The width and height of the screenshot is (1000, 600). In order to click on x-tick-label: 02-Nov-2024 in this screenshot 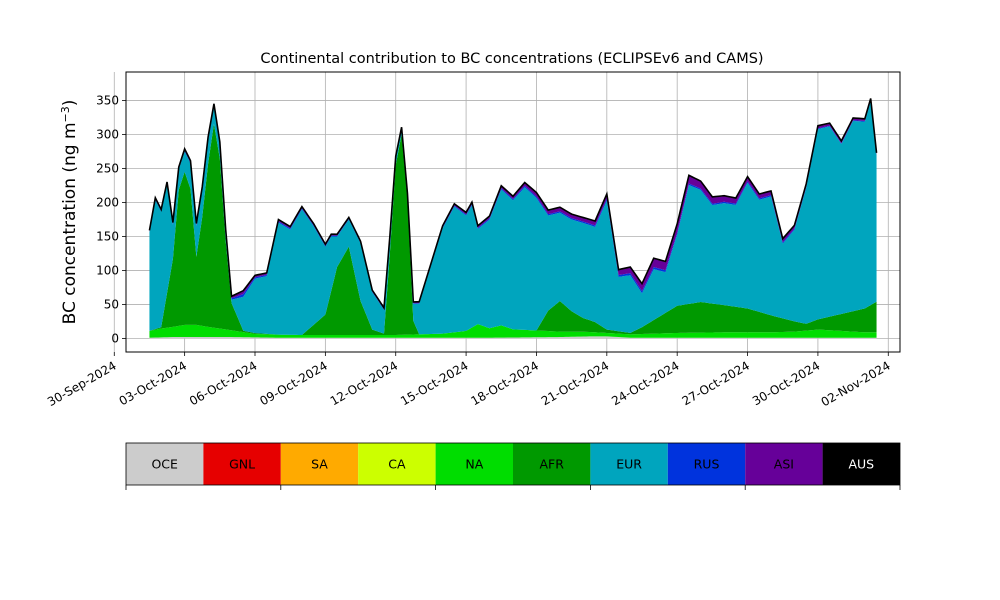, I will do `click(856, 383)`.